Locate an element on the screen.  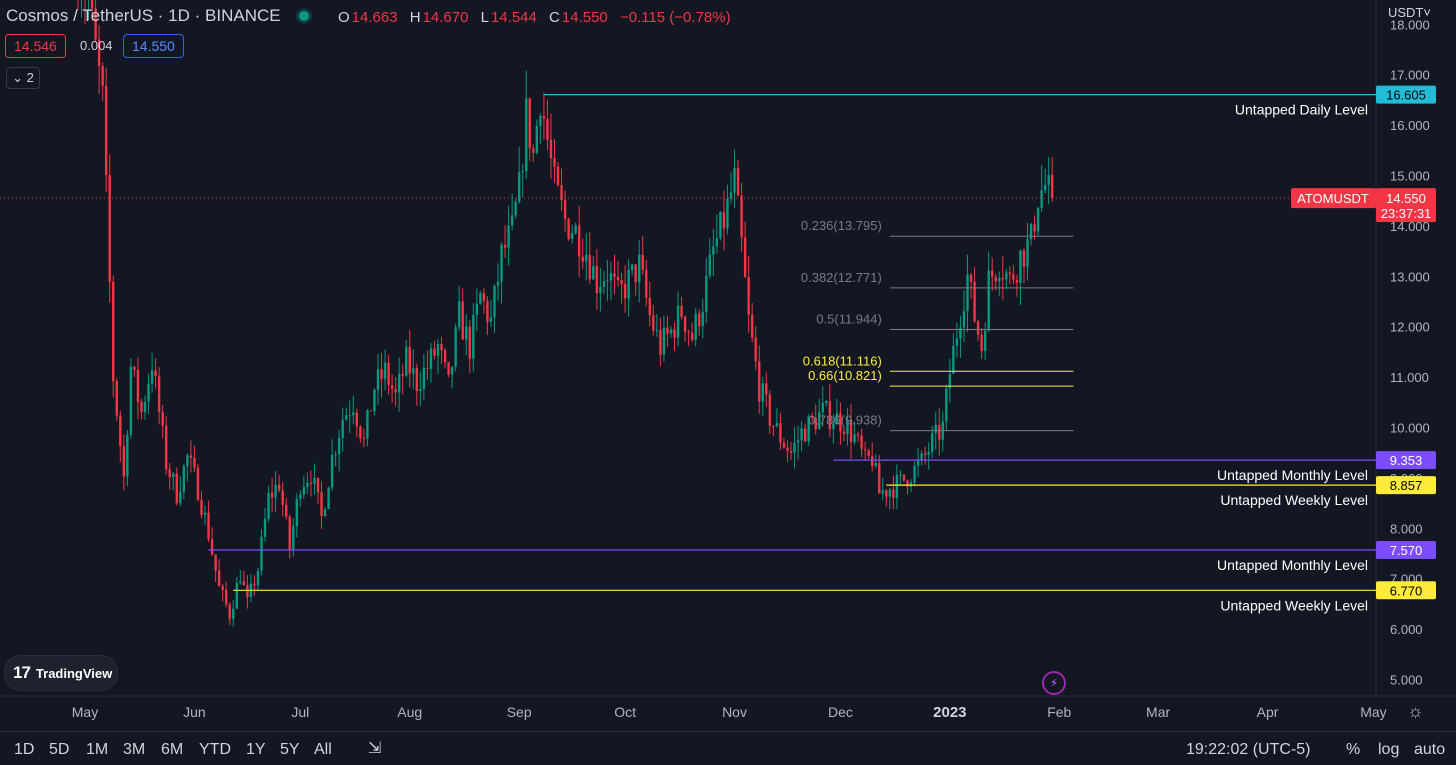
log-scale-toggle: log is located at coordinates (1388, 750).